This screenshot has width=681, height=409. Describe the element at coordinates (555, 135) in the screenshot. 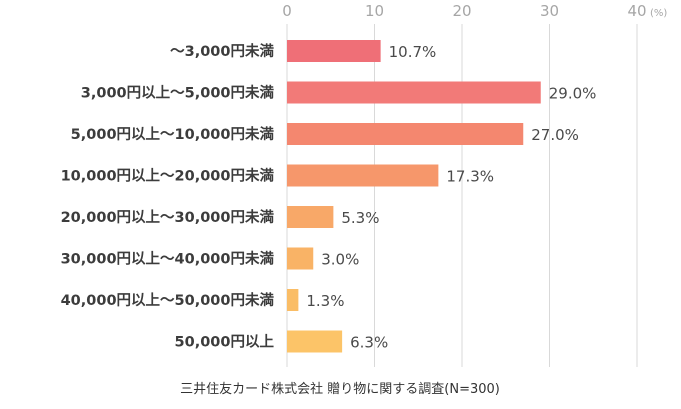

I see `data-label: 27.0%` at that location.